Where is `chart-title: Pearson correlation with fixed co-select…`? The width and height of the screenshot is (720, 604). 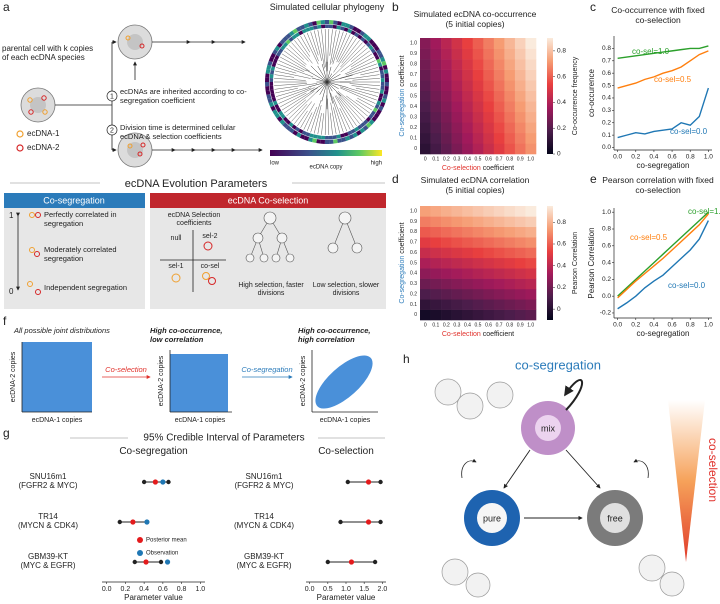
chart-title: Pearson correlation with fixed co-select… is located at coordinates (658, 185).